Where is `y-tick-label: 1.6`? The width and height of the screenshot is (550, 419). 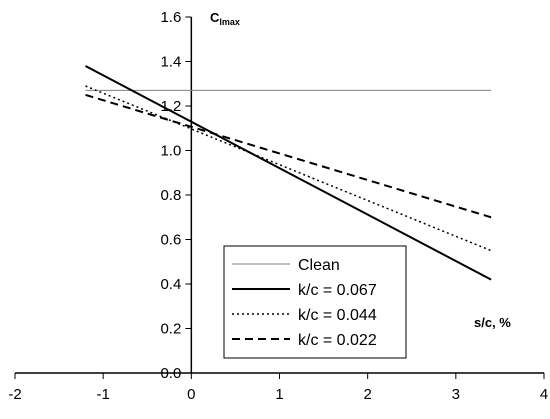 y-tick-label: 1.6 is located at coordinates (170, 17).